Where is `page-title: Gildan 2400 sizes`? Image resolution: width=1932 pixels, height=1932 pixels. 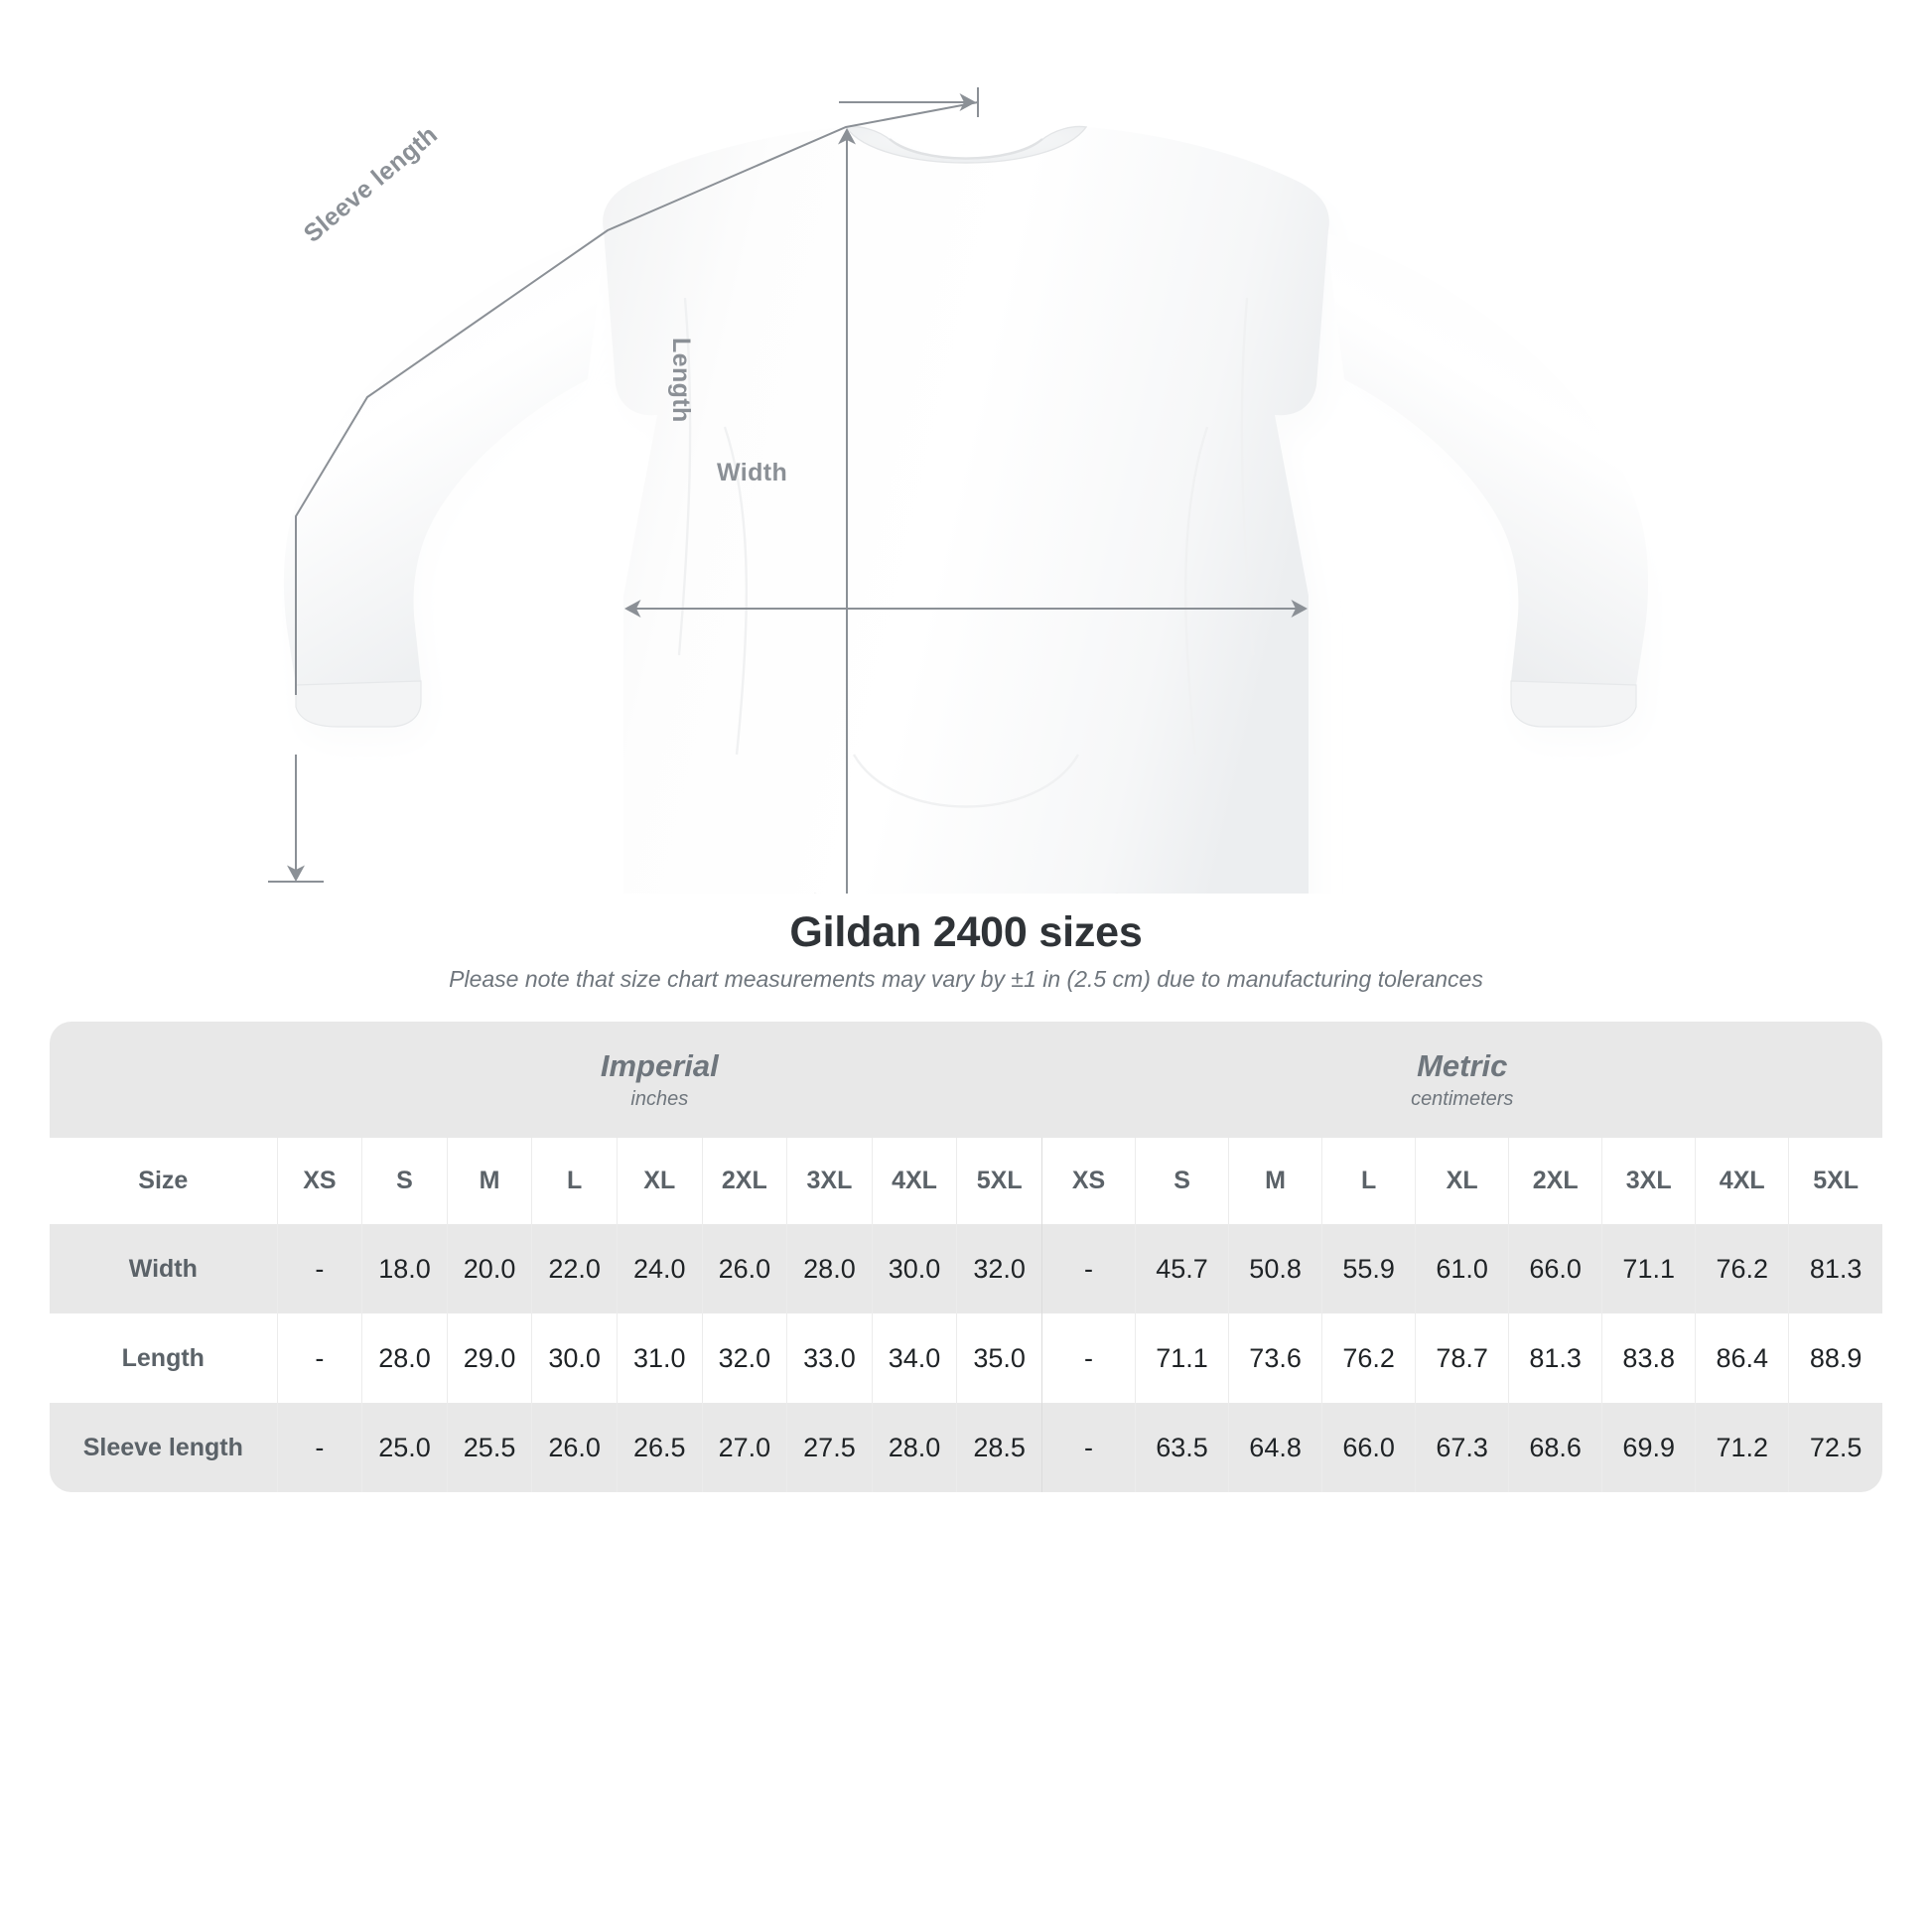
page-title: Gildan 2400 sizes is located at coordinates (966, 932).